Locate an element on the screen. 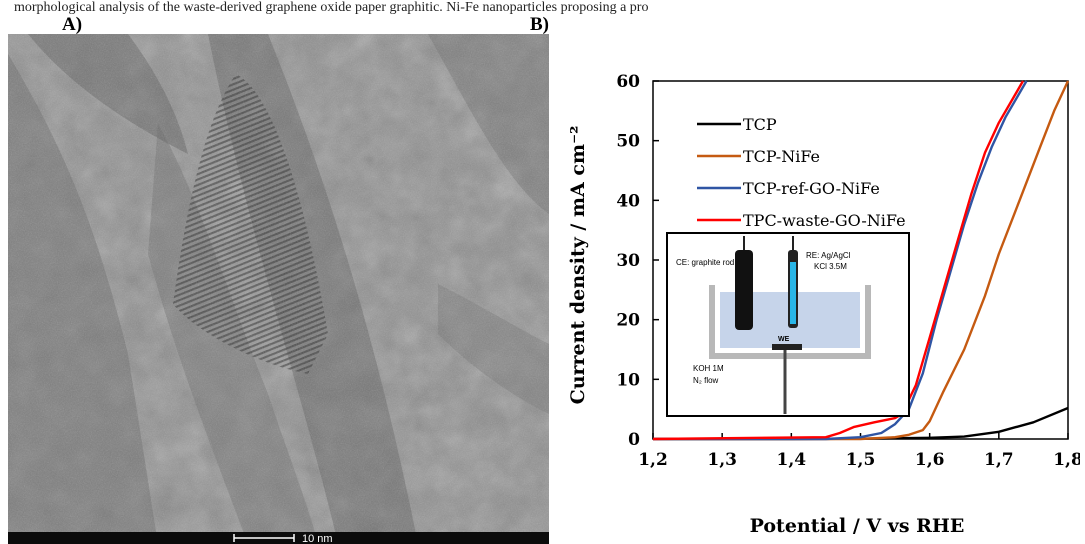 Image resolution: width=1085 pixels, height=544 pixels. y-tick-label: 30 is located at coordinates (628, 261).